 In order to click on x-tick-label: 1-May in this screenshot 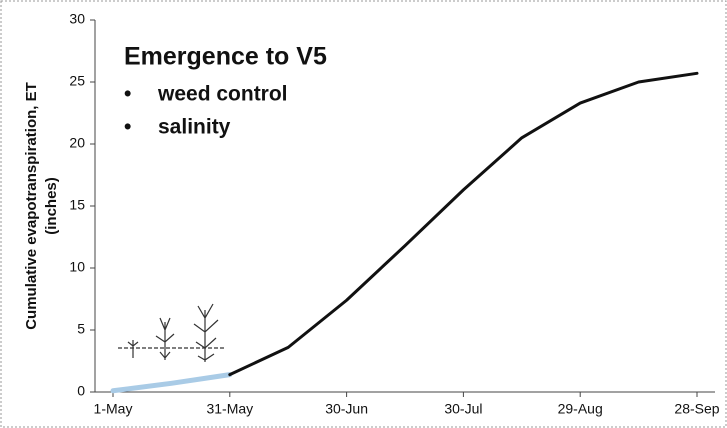, I will do `click(113, 409)`.